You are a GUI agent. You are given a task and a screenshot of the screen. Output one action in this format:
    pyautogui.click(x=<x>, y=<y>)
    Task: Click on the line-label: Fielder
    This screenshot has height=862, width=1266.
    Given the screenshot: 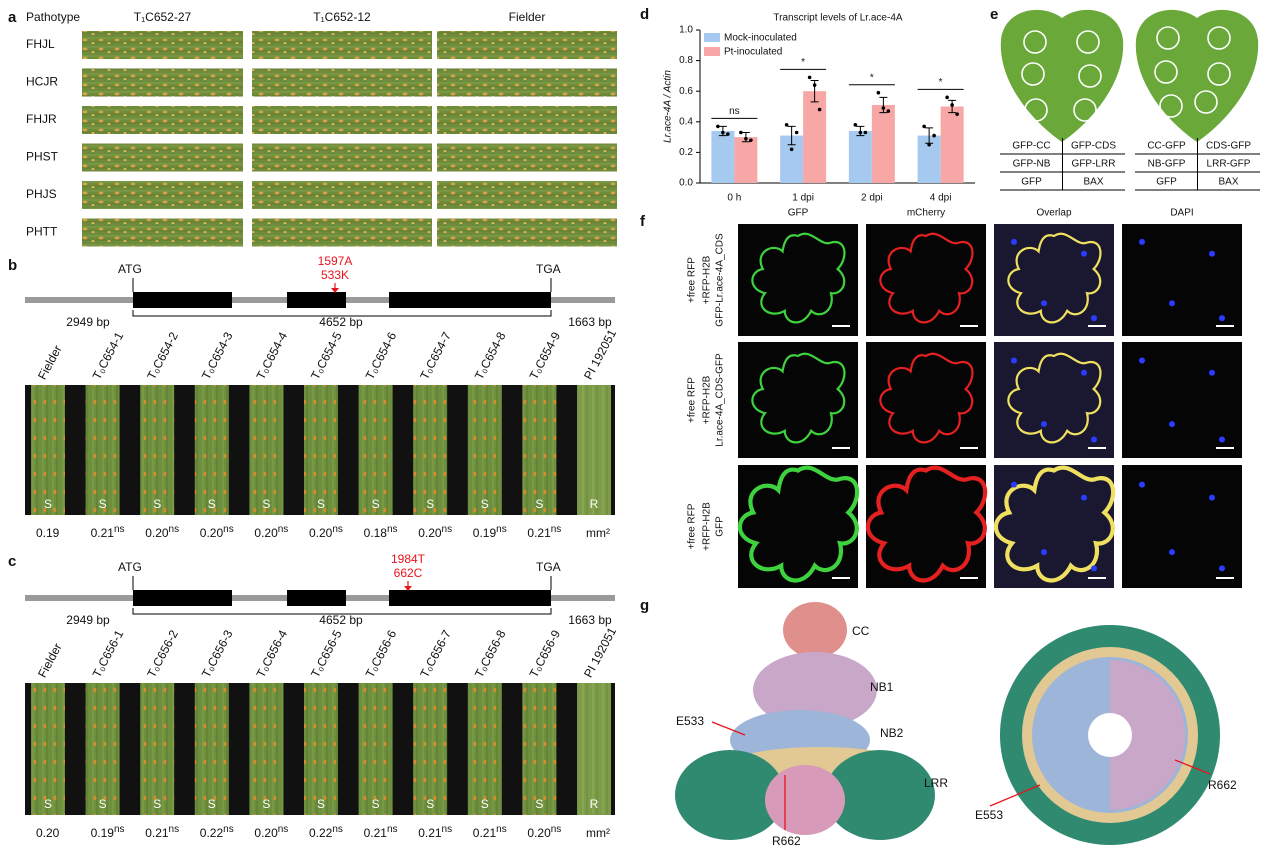 What is the action you would take?
    pyautogui.click(x=50, y=660)
    